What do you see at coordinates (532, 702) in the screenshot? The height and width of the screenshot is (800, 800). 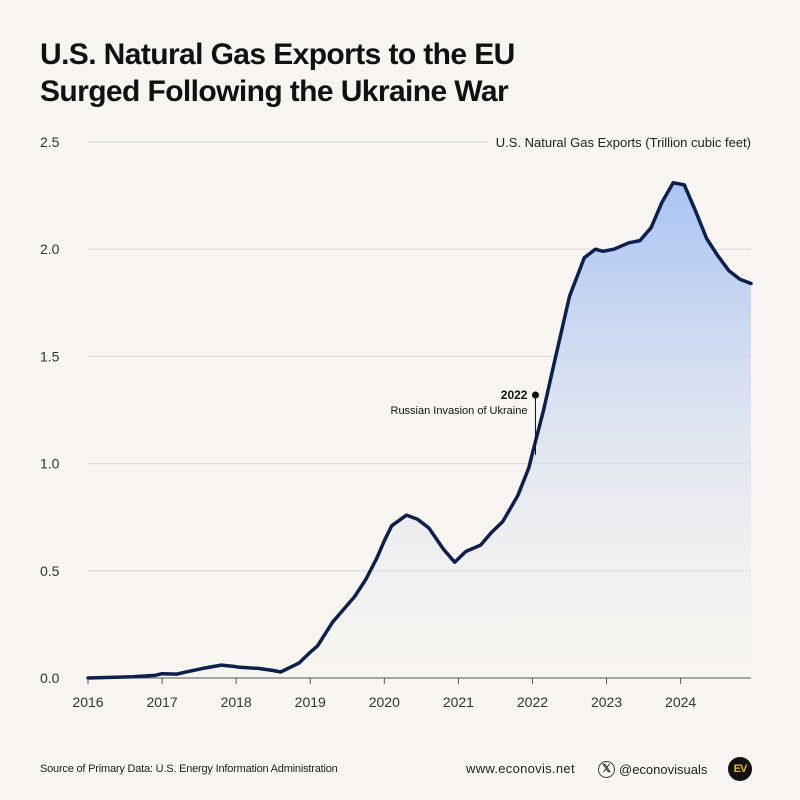 I see `x-tick-label: 2022` at bounding box center [532, 702].